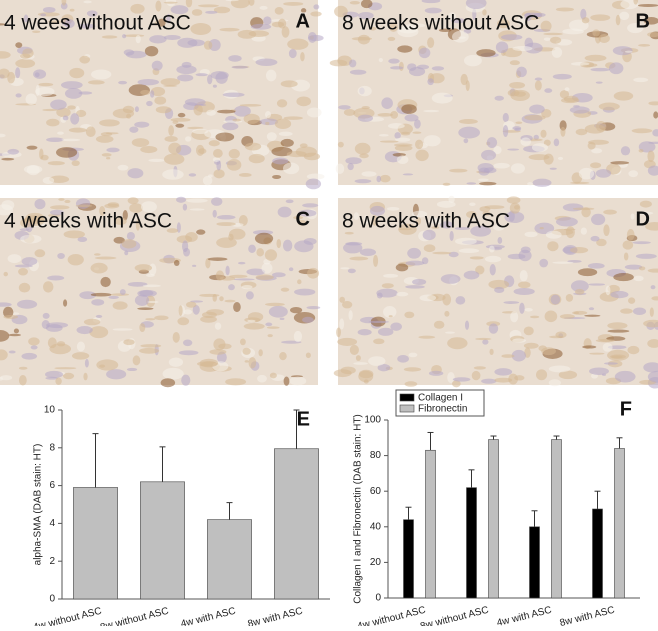  I want to click on x-tick-label: 8w without ASC, so click(454, 615).